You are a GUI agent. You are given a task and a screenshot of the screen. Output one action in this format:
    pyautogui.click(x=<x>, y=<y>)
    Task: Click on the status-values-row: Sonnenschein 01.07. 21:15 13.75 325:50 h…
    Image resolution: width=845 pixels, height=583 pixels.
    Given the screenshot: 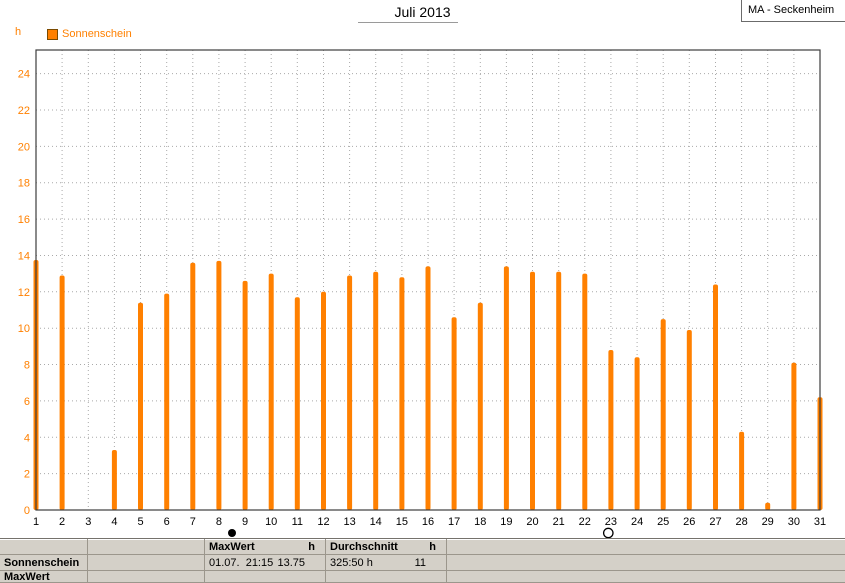 What is the action you would take?
    pyautogui.click(x=422, y=563)
    